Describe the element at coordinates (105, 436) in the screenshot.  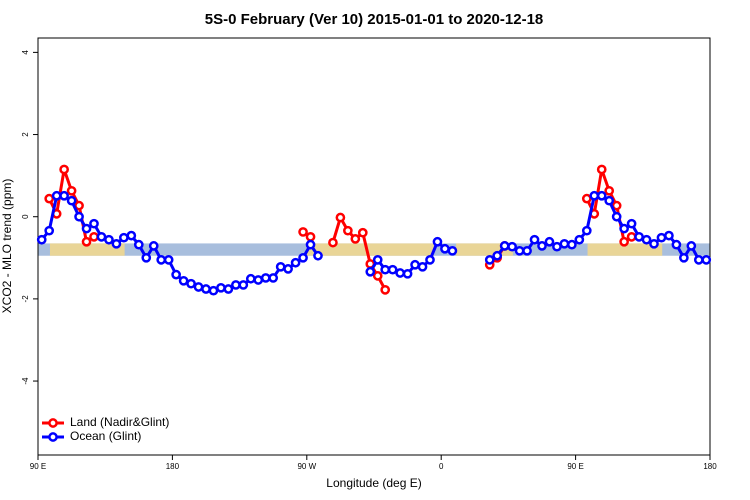
I see `legend-label: Ocean (Glint)` at that location.